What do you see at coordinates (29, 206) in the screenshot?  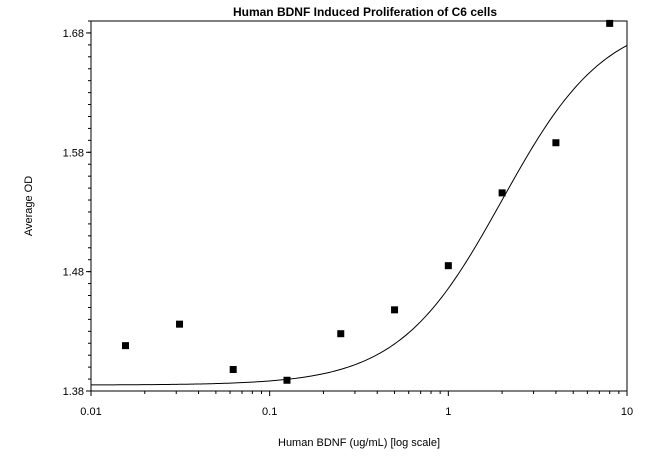 I see `y-axis-label: Average OD` at bounding box center [29, 206].